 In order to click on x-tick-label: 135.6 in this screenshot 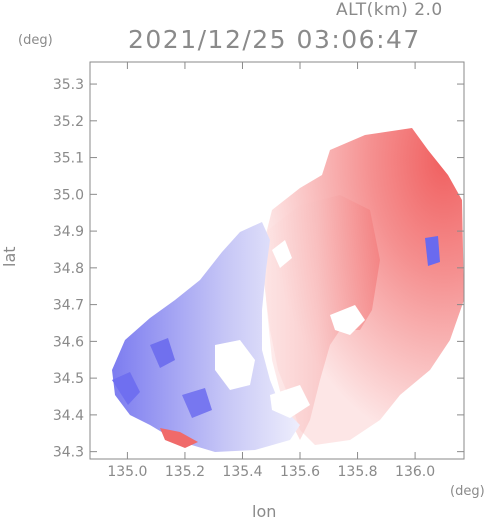, I will do `click(300, 472)`.